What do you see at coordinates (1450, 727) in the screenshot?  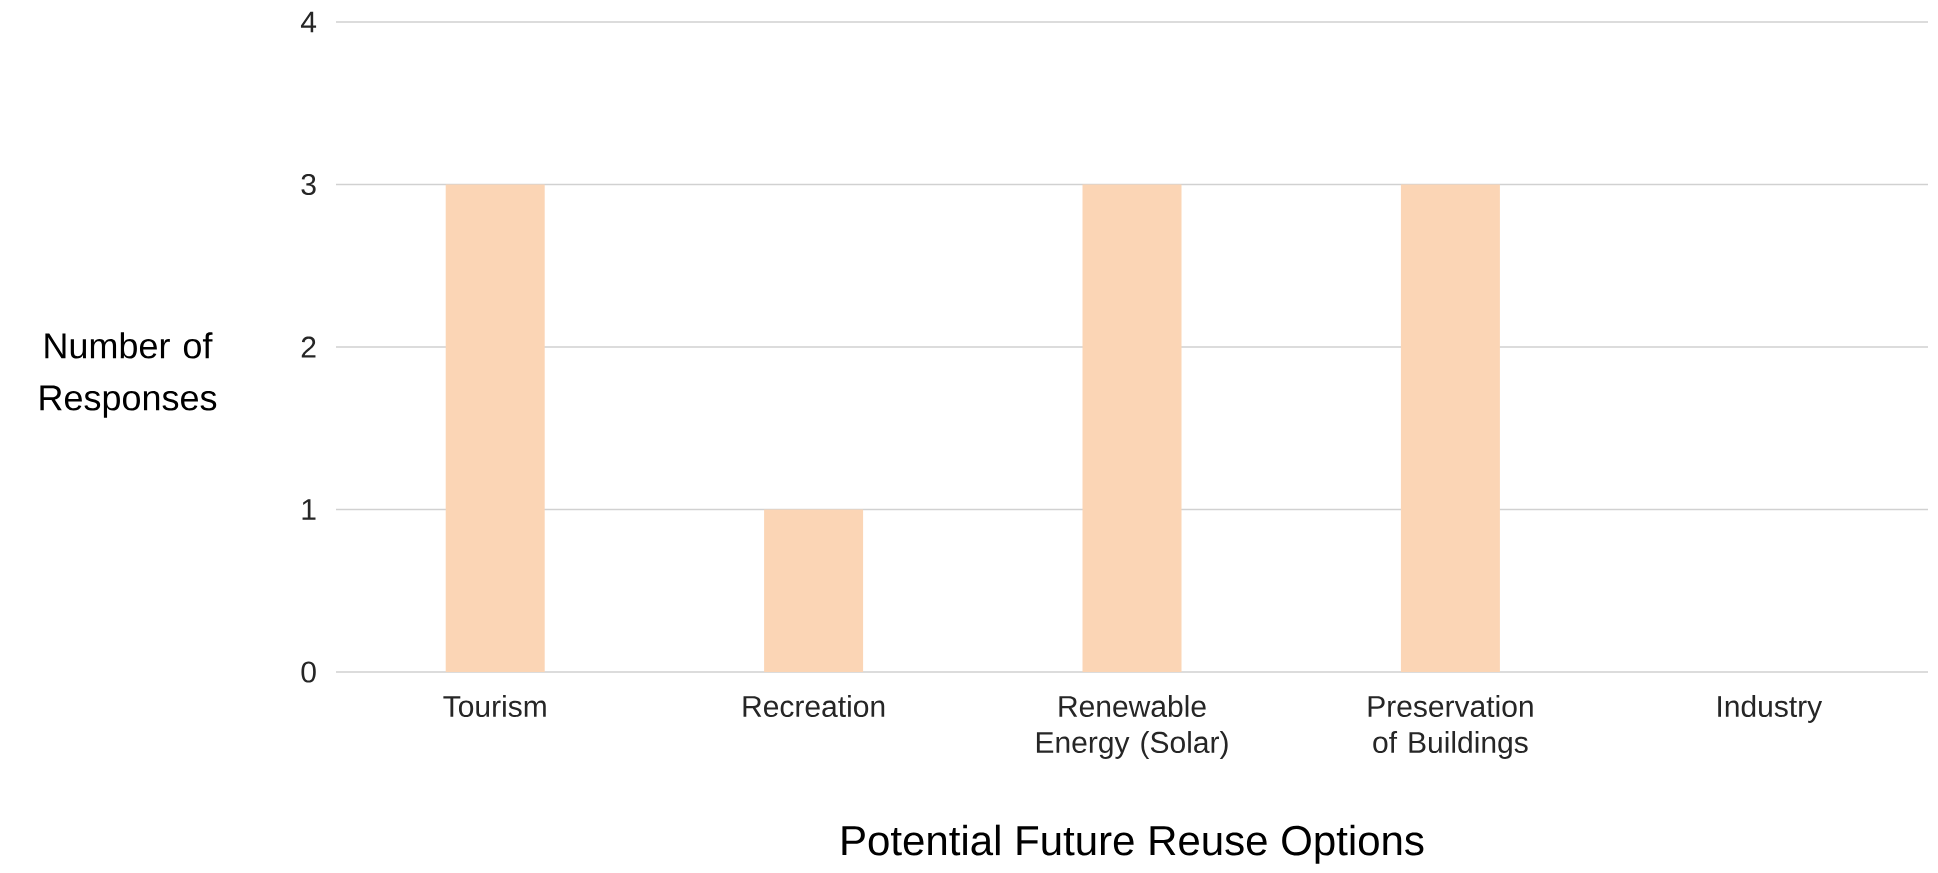 I see `x-tick-label: Preservation of Buildings` at bounding box center [1450, 727].